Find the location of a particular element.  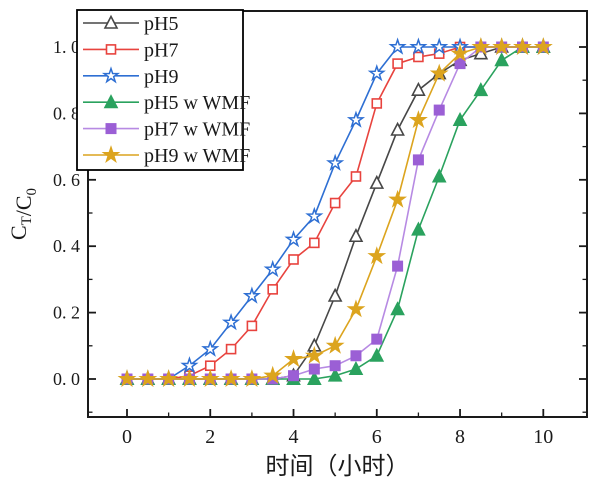

legend: pH5 pH7 pH9 pH5 w WMF pH7 w WMF pH9 w WMF is located at coordinates (163, 90).